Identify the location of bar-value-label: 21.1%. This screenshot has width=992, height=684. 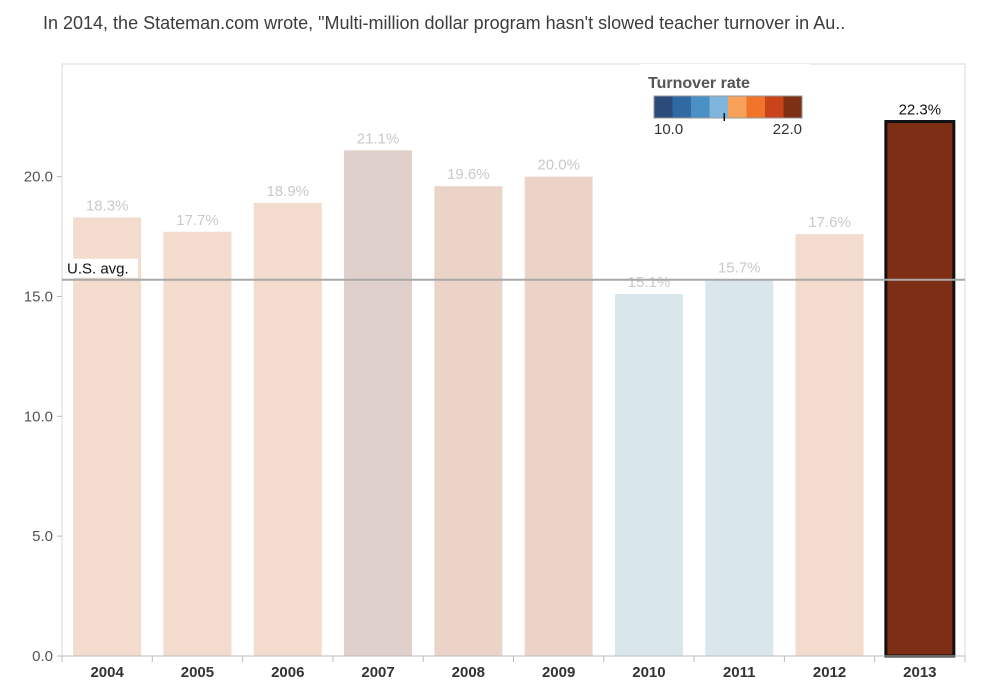
(378, 138).